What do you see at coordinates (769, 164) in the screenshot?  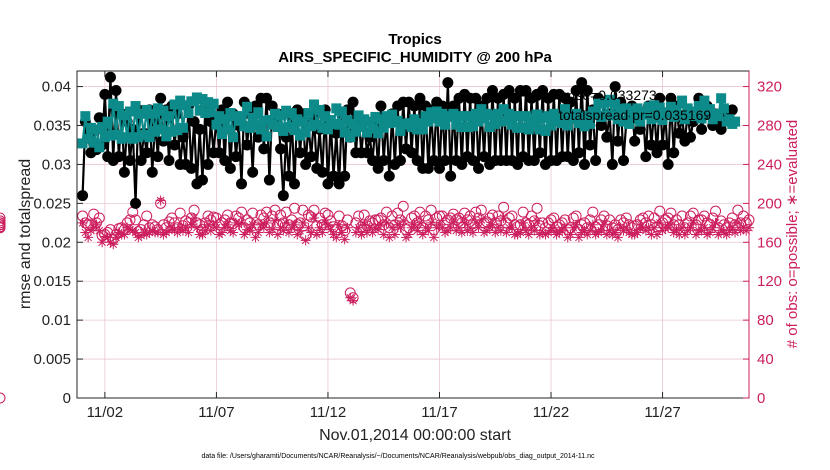 I see `y2-tick-label: 240` at bounding box center [769, 164].